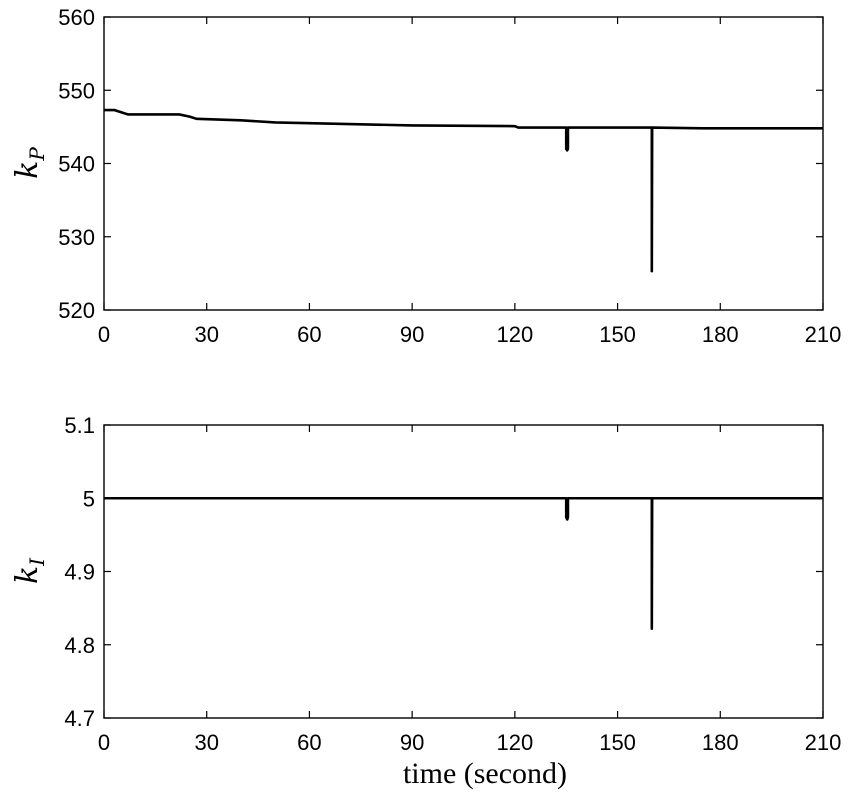 The height and width of the screenshot is (803, 851). What do you see at coordinates (79, 645) in the screenshot?
I see `ki-y-tick-label: 4.8` at bounding box center [79, 645].